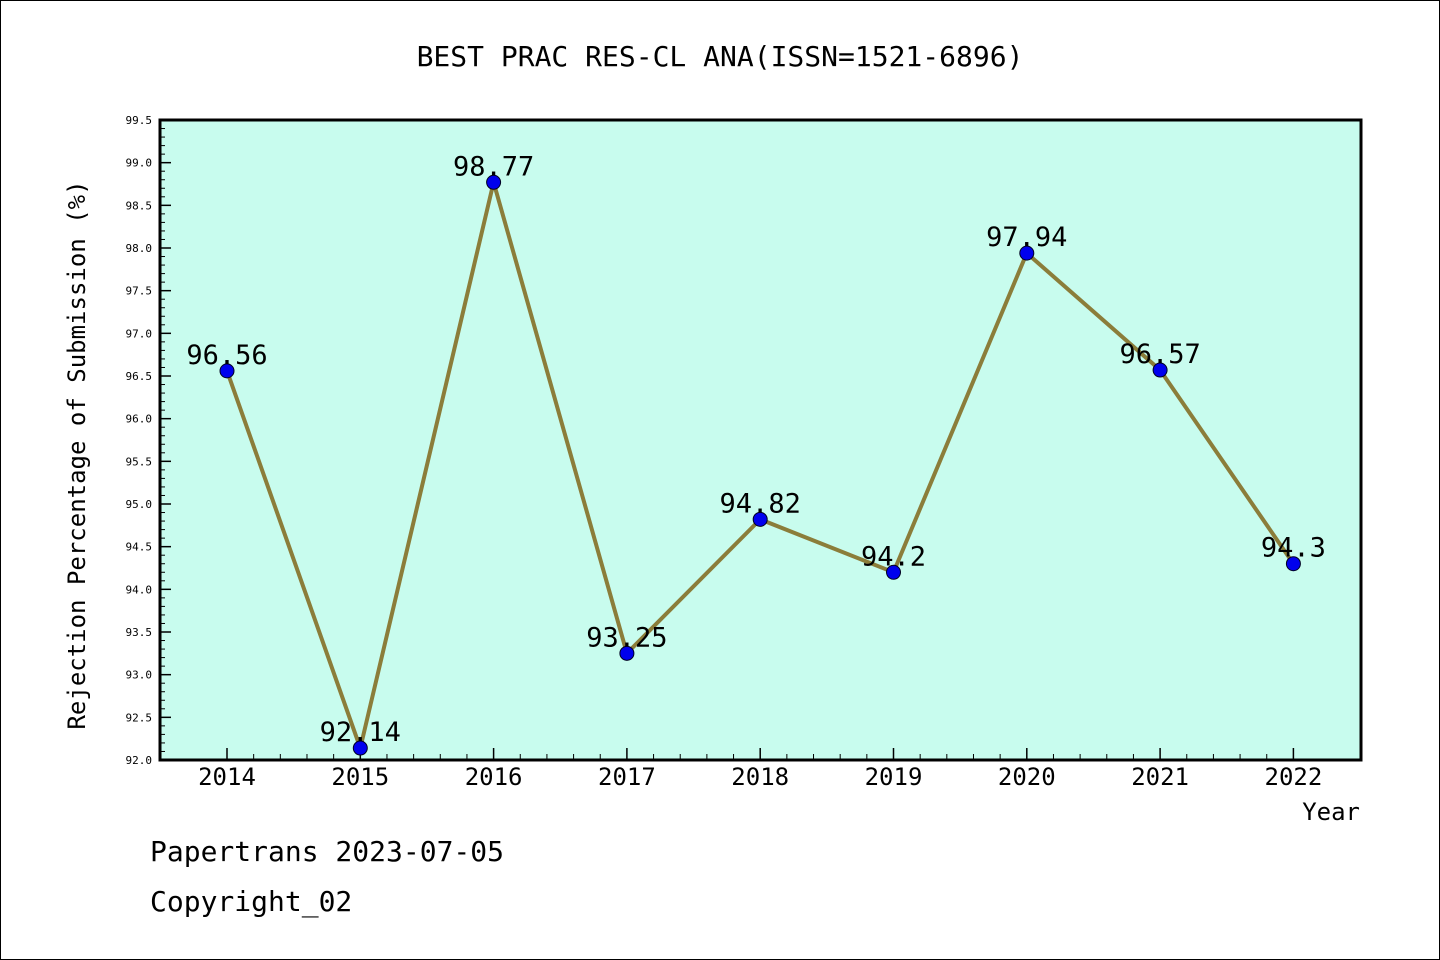 This screenshot has width=1440, height=960. I want to click on data-label: 96.56, so click(226, 355).